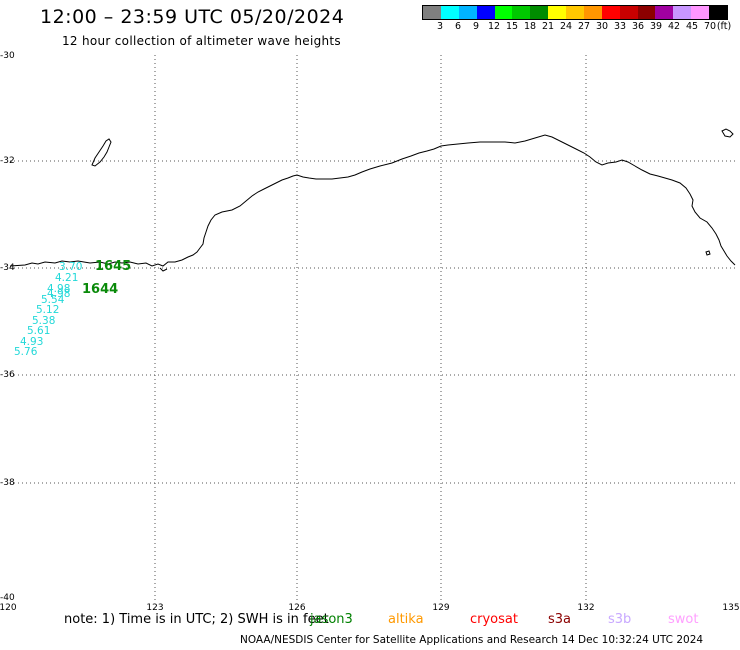  I want to click on satellite-label: jason3, so click(331, 619).